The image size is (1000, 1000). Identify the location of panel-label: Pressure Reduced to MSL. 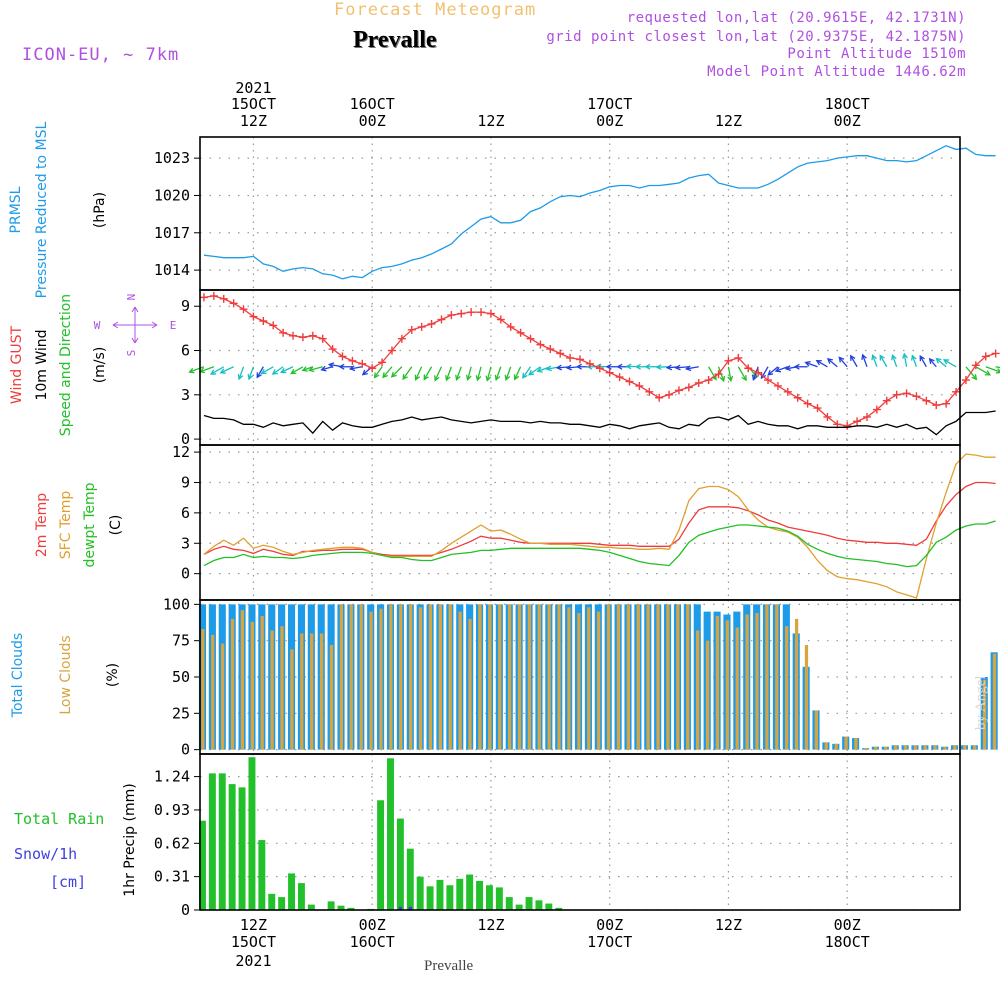
(42, 209).